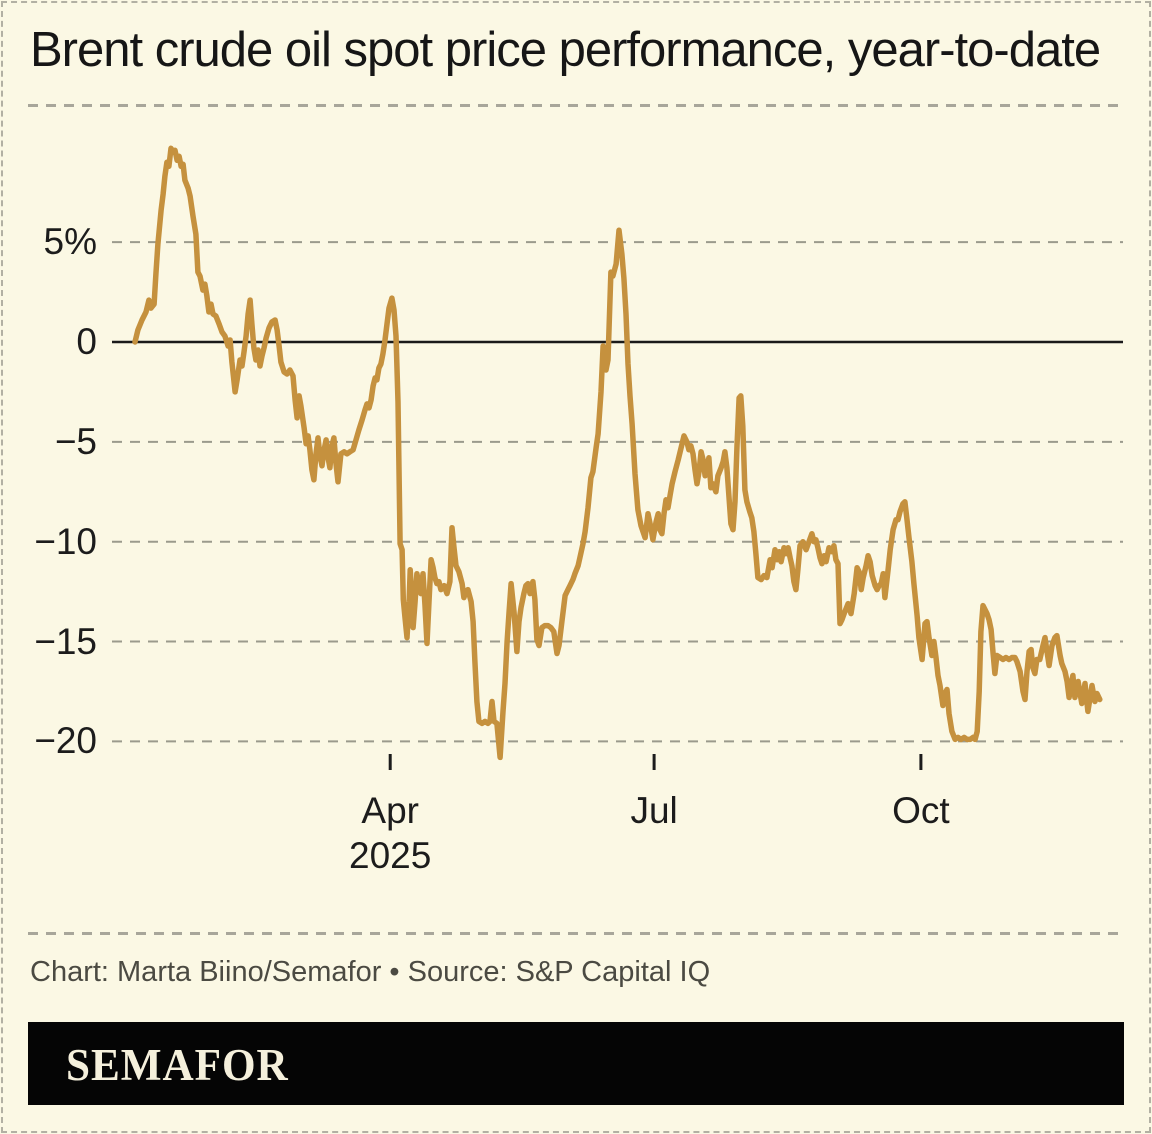 Image resolution: width=1152 pixels, height=1134 pixels. Describe the element at coordinates (75, 441) in the screenshot. I see `y-axis-label--5: −5` at that location.